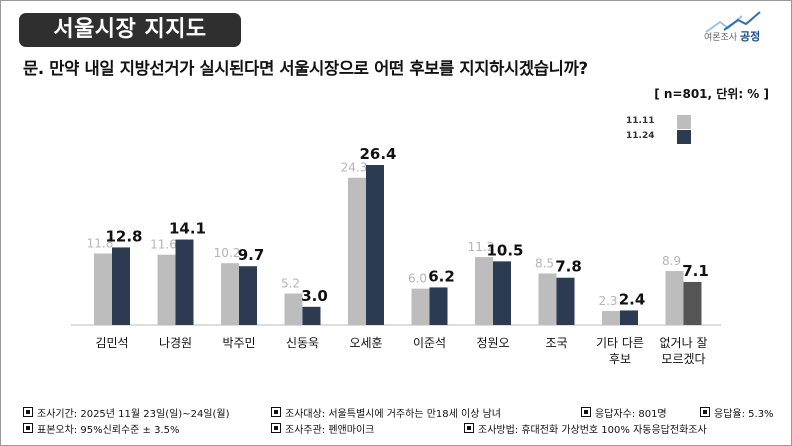  What do you see at coordinates (290, 283) in the screenshot?
I see `data-label: 5.2` at bounding box center [290, 283].